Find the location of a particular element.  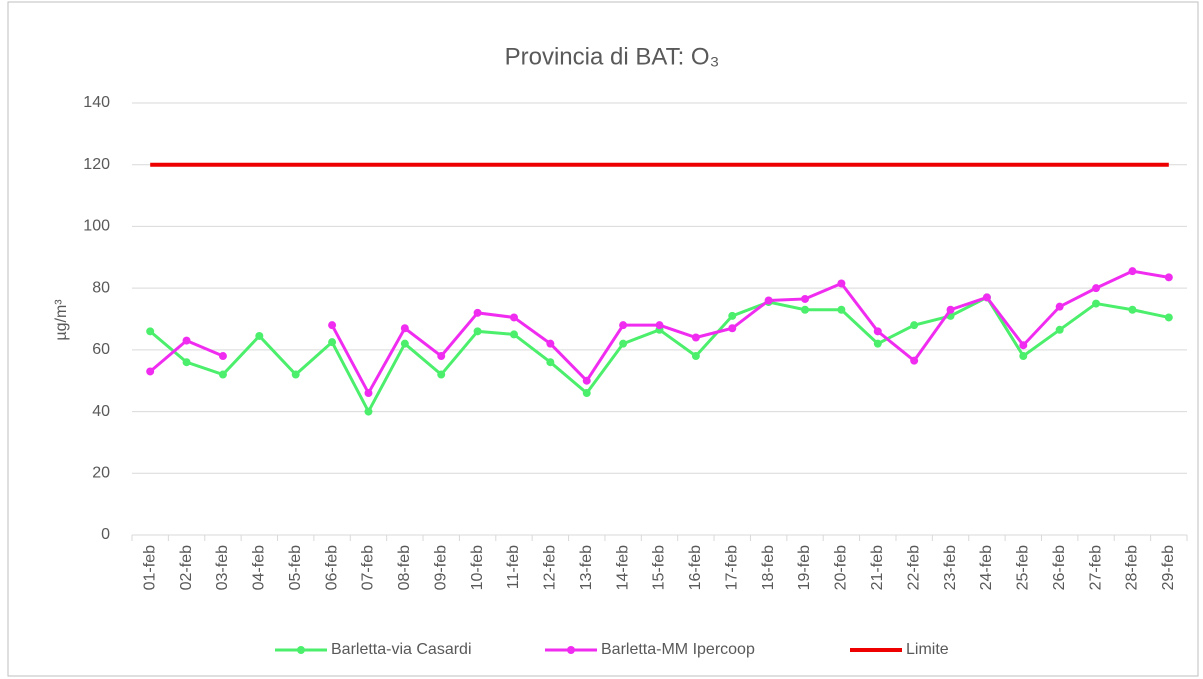

x-tick-label: 03-feb is located at coordinates (222, 567).